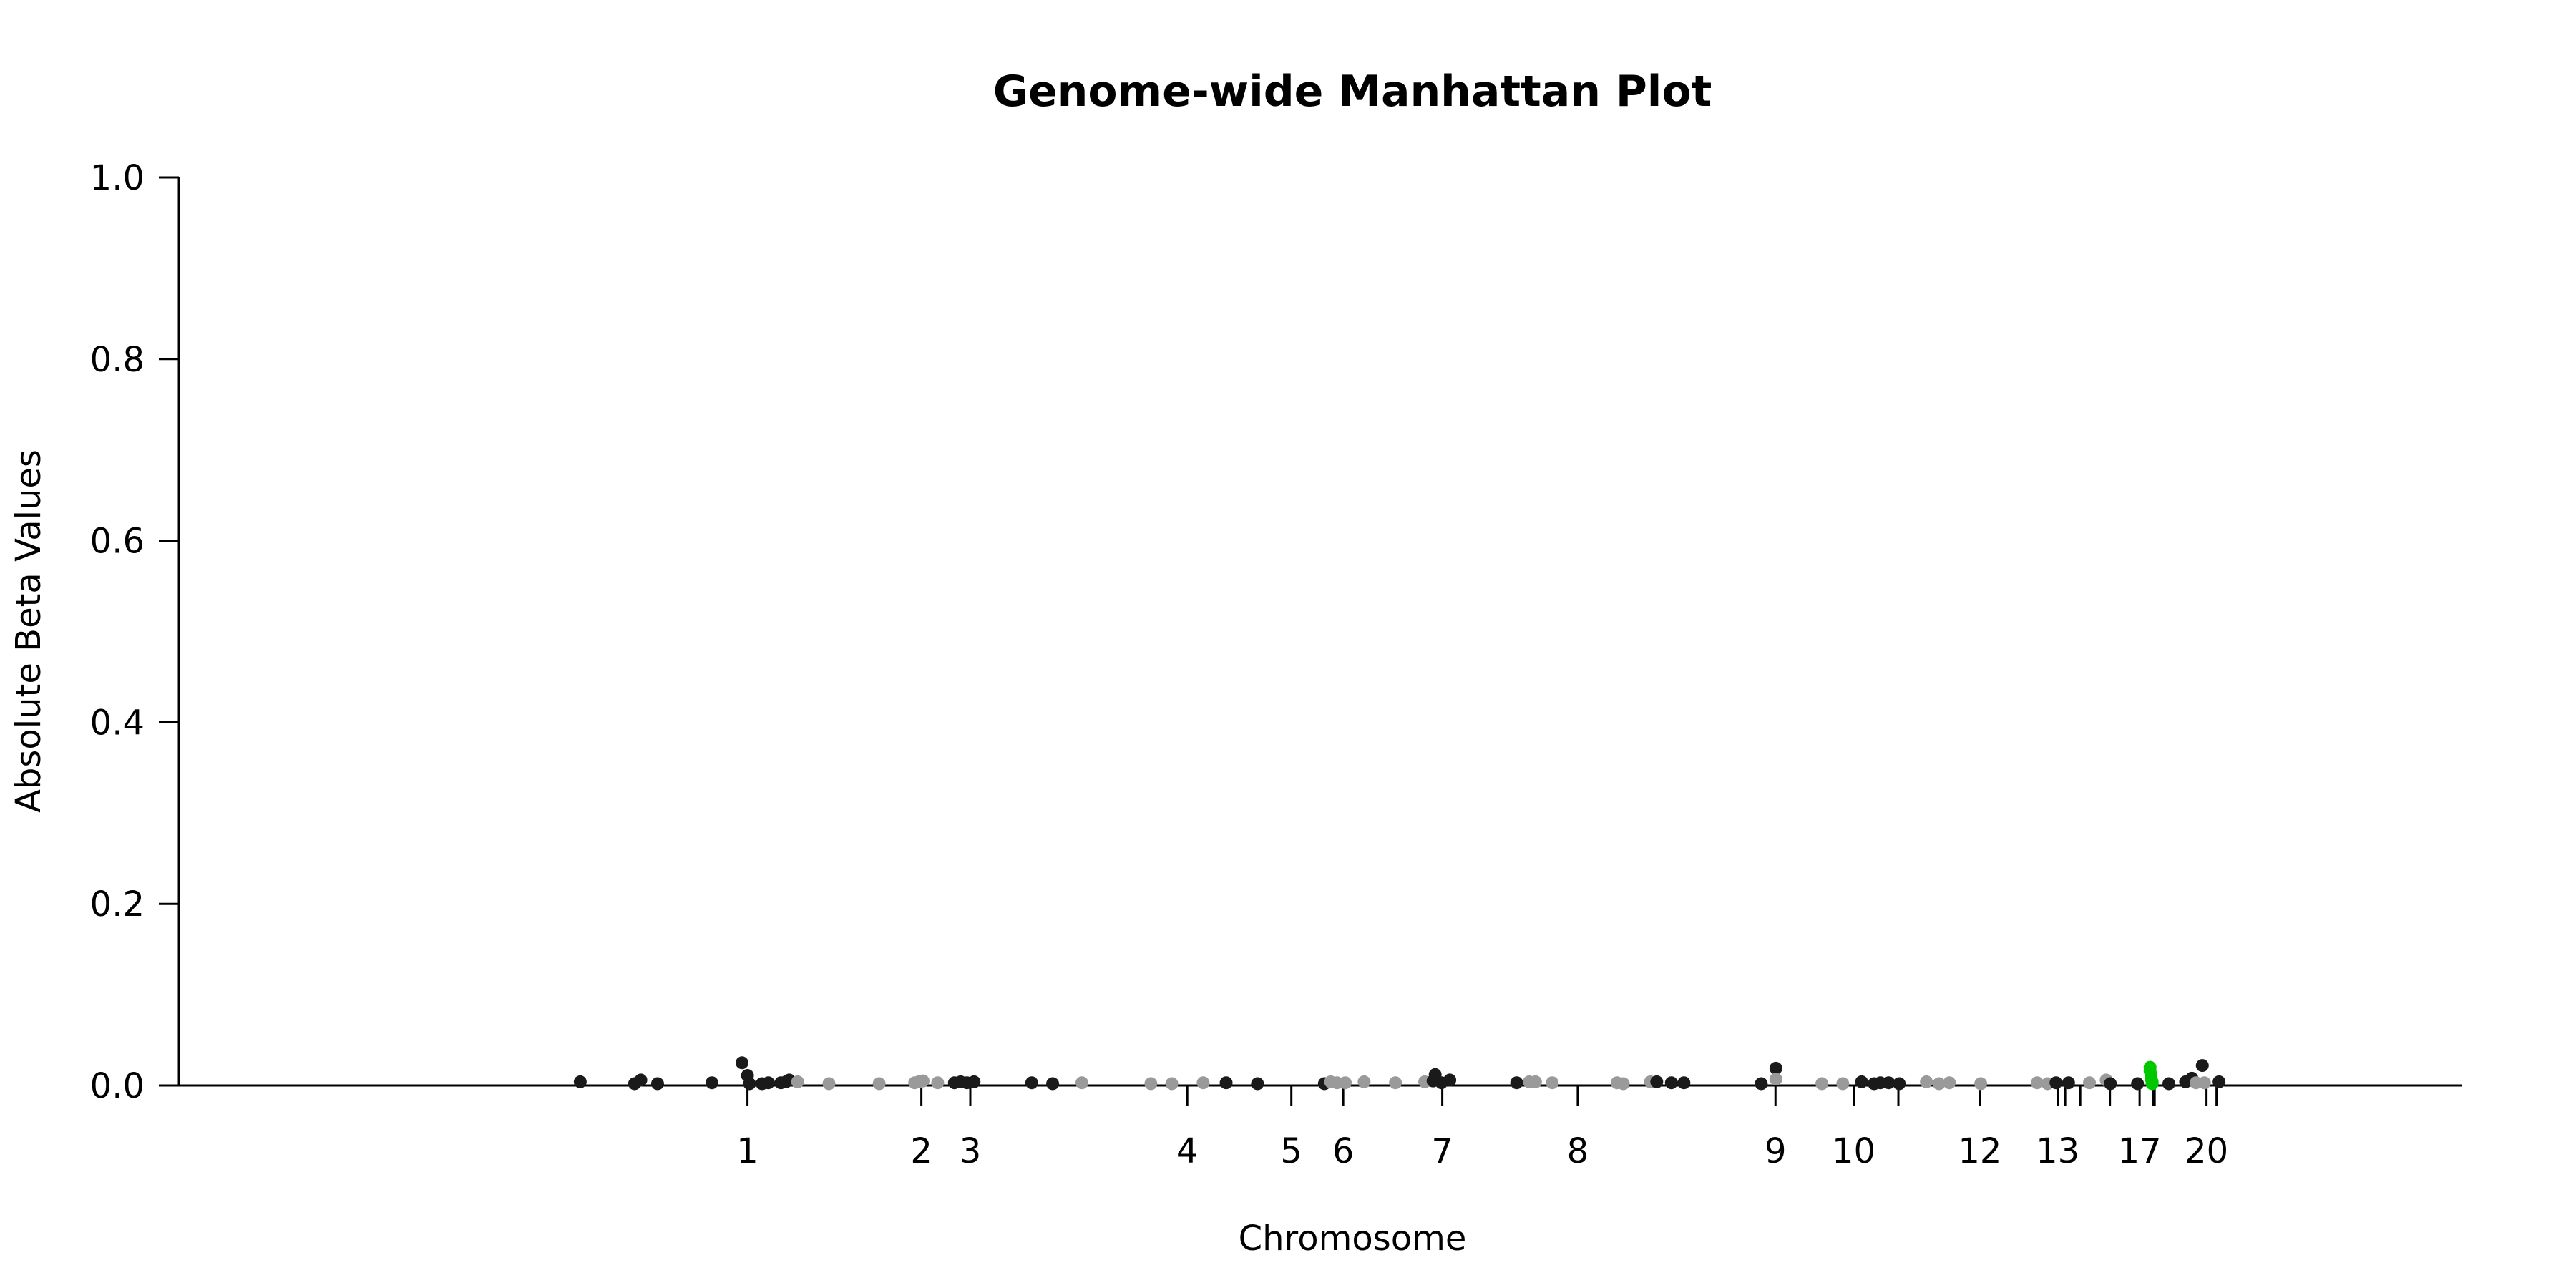  Describe the element at coordinates (747, 1151) in the screenshot. I see `x-tick-label: 1` at that location.